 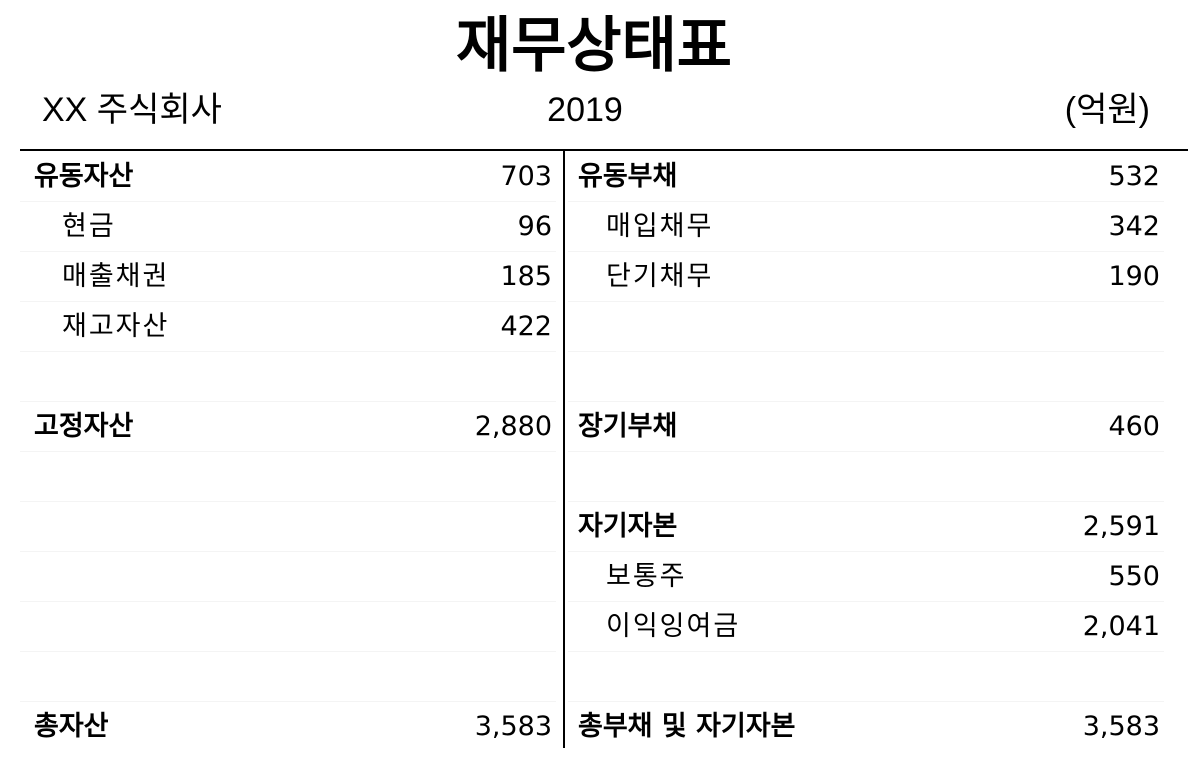 What do you see at coordinates (1121, 726) in the screenshot?
I see `liability-equity-value: 3,583` at bounding box center [1121, 726].